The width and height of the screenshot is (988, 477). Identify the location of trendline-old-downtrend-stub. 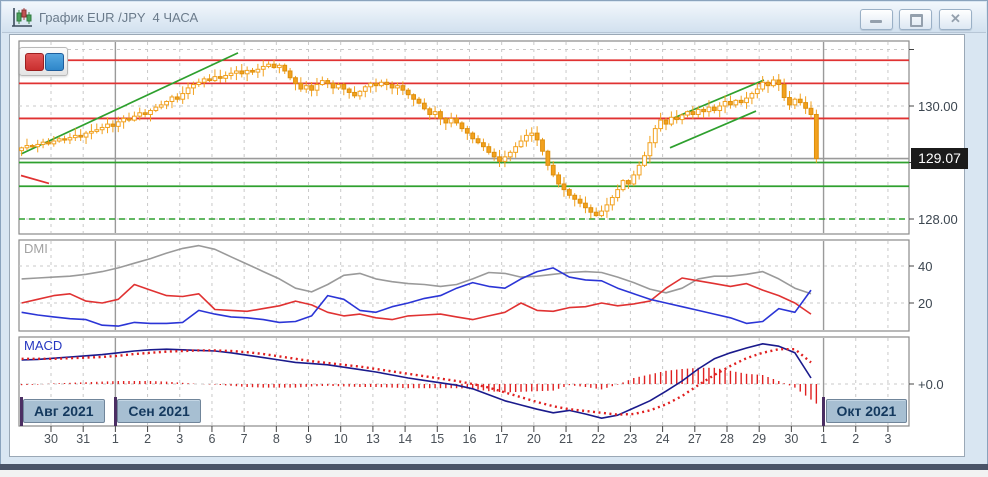
(35, 179).